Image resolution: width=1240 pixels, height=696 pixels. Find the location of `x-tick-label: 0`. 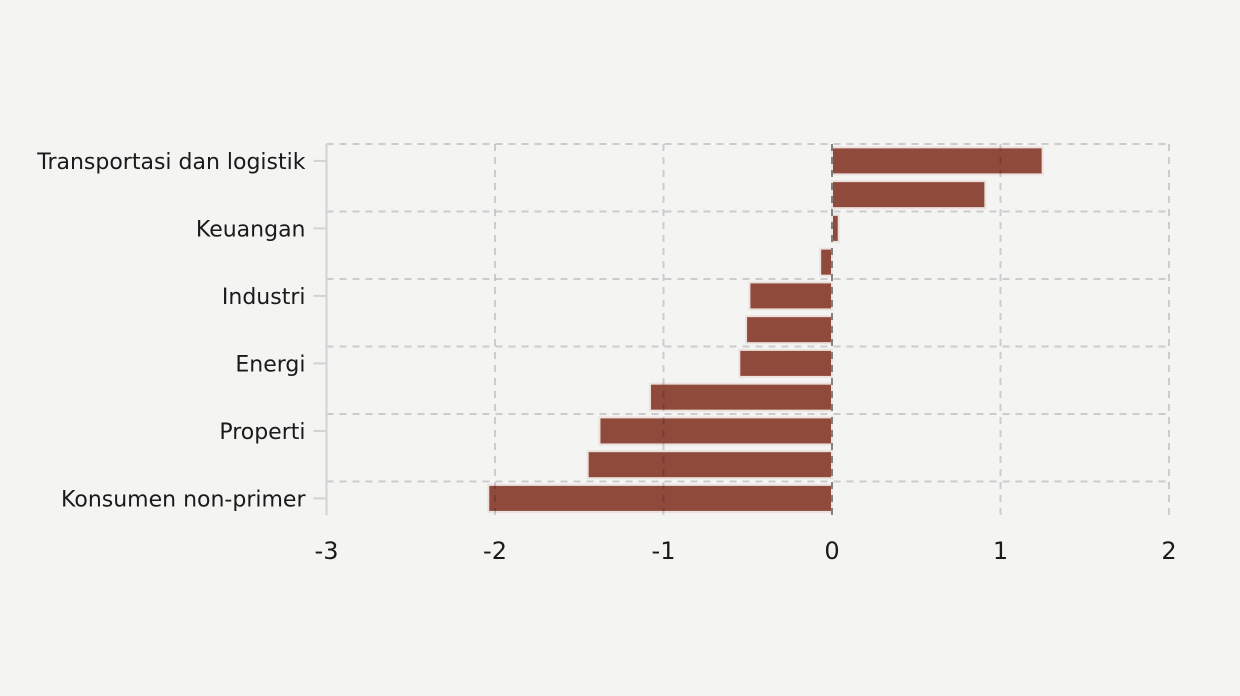

x-tick-label: 0 is located at coordinates (831, 551).